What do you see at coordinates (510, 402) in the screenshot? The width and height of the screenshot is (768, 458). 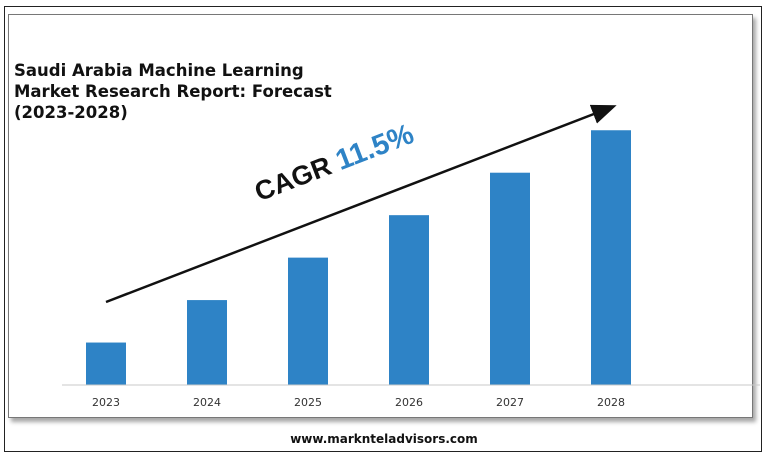 I see `x-tick-label-2027: 2027` at bounding box center [510, 402].